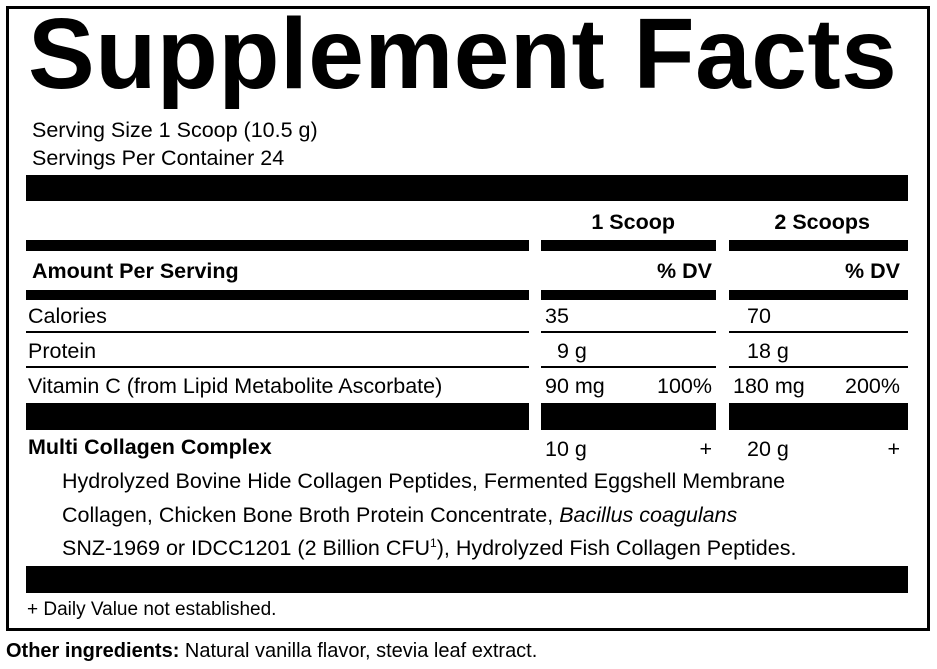 The height and width of the screenshot is (669, 937). Describe the element at coordinates (684, 271) in the screenshot. I see `dv-label-1: % DV` at that location.